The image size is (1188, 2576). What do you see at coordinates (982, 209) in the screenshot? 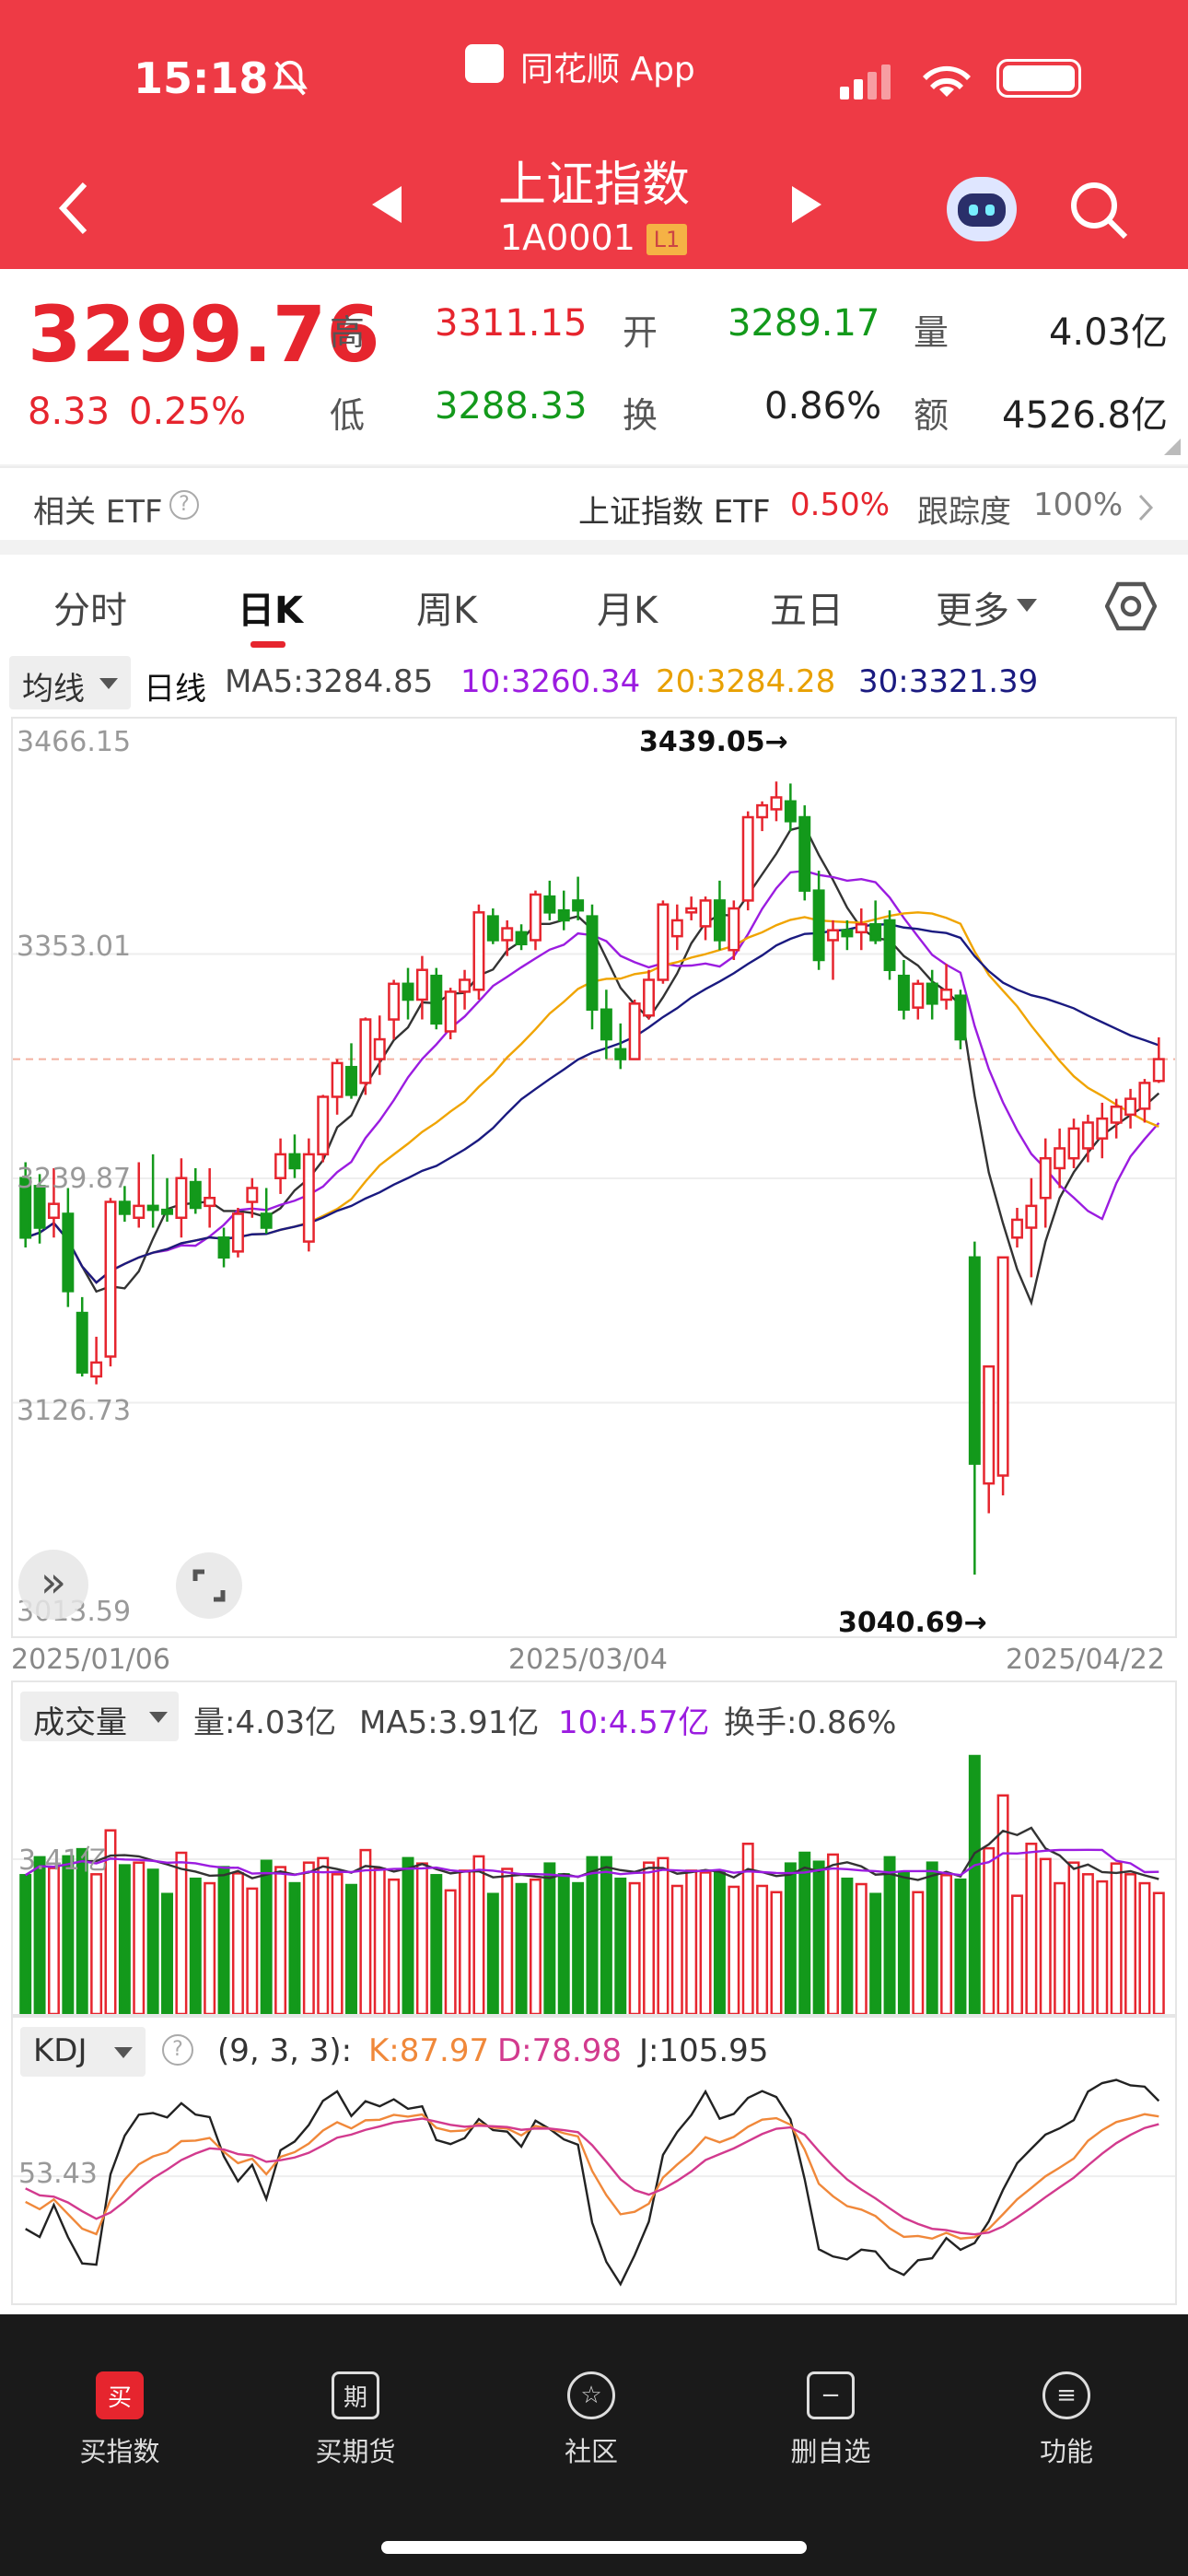
I see `robot-assistant-icon` at bounding box center [982, 209].